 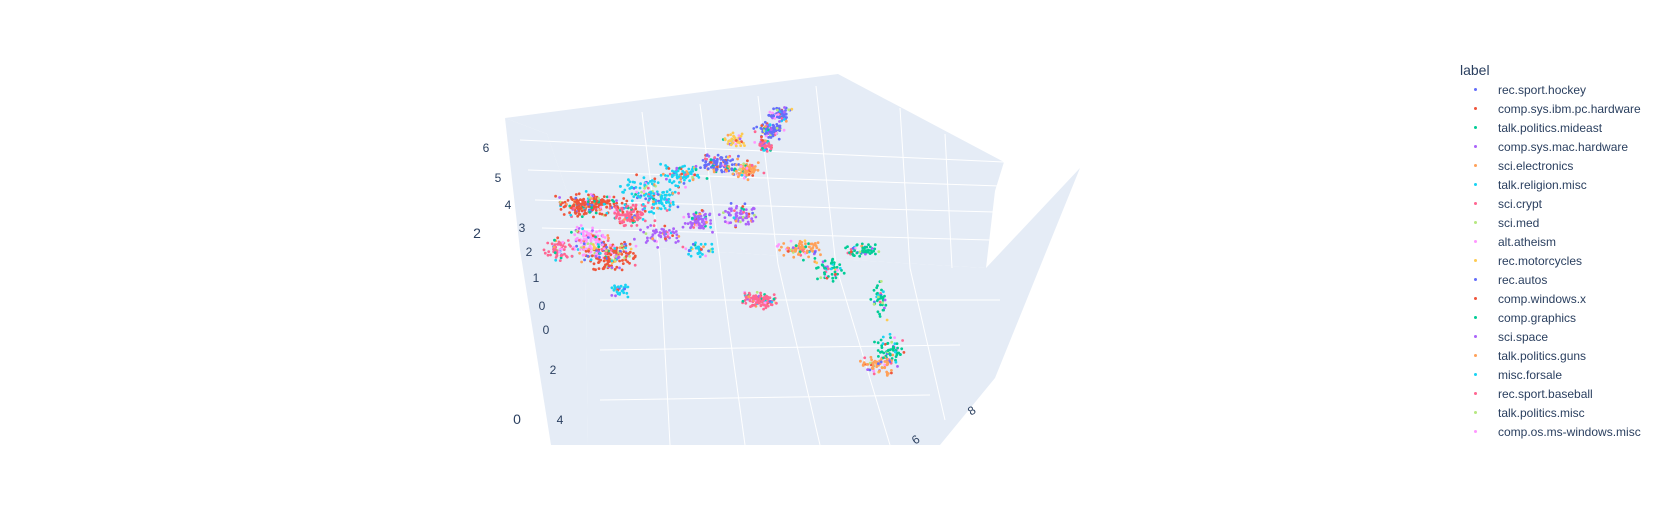 What do you see at coordinates (1475, 146) in the screenshot?
I see `legend-swatch` at bounding box center [1475, 146].